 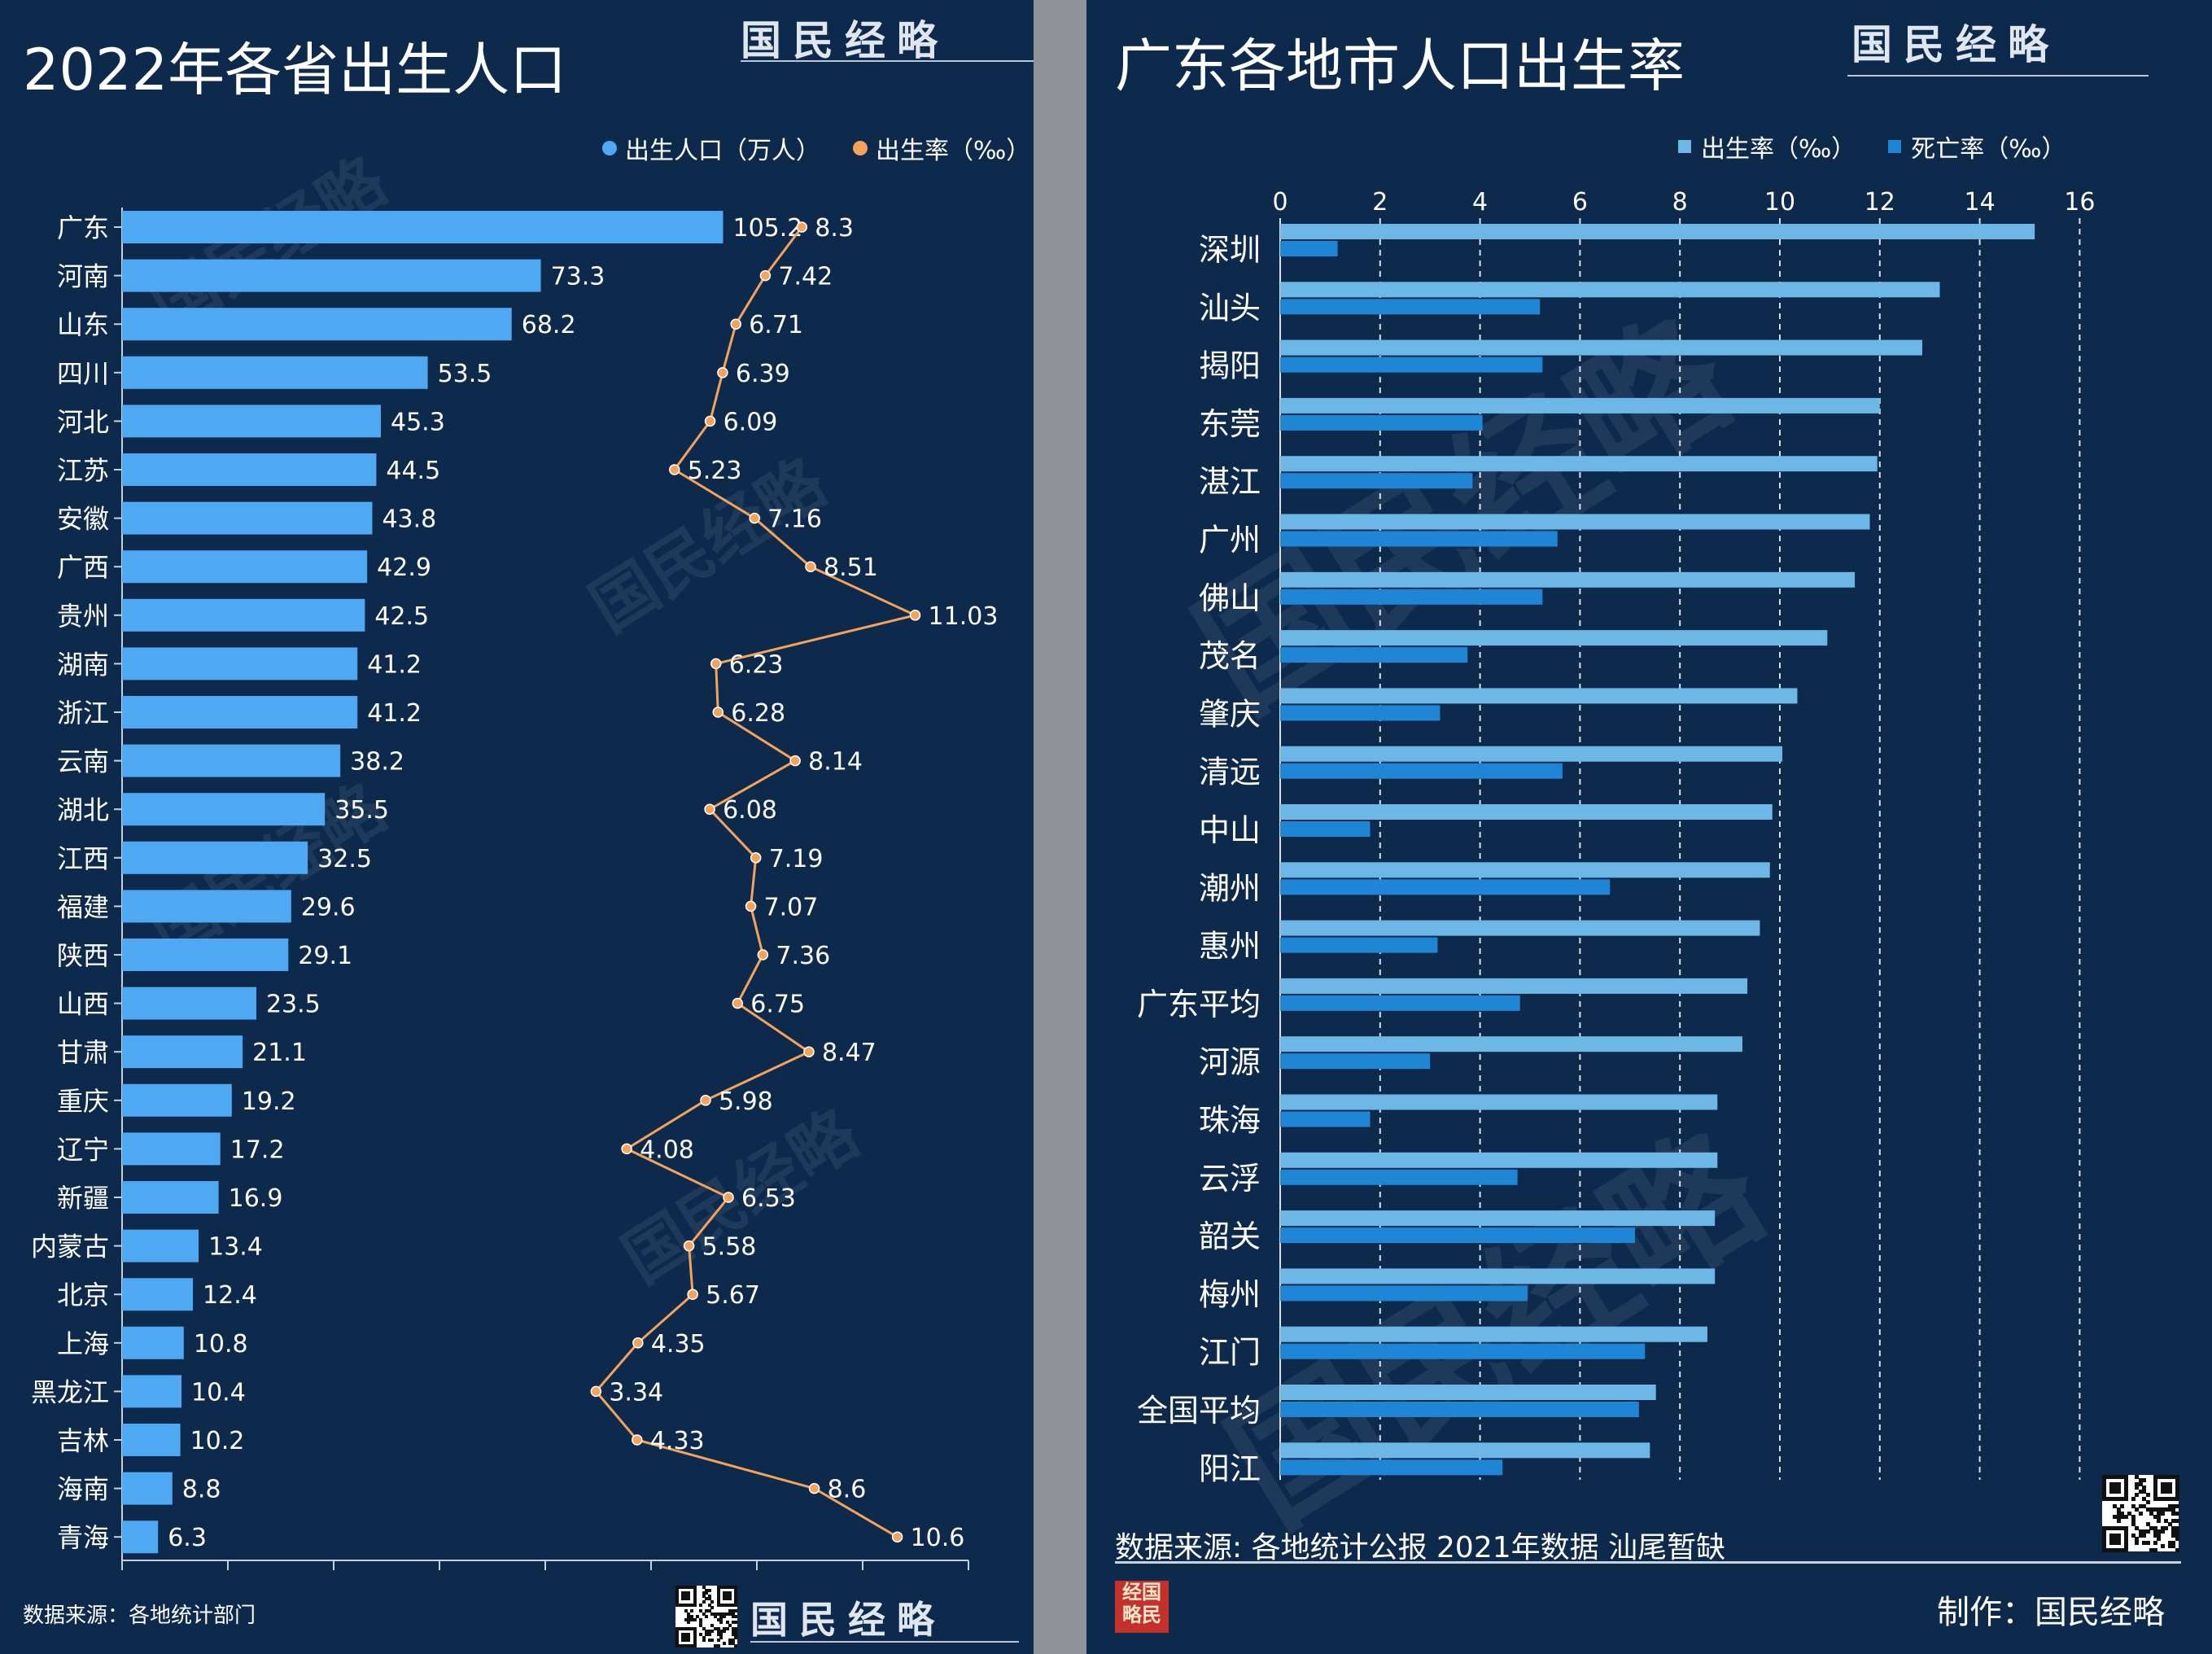 What do you see at coordinates (805, 277) in the screenshot?
I see `birth-rate-value-label: 7.42` at bounding box center [805, 277].